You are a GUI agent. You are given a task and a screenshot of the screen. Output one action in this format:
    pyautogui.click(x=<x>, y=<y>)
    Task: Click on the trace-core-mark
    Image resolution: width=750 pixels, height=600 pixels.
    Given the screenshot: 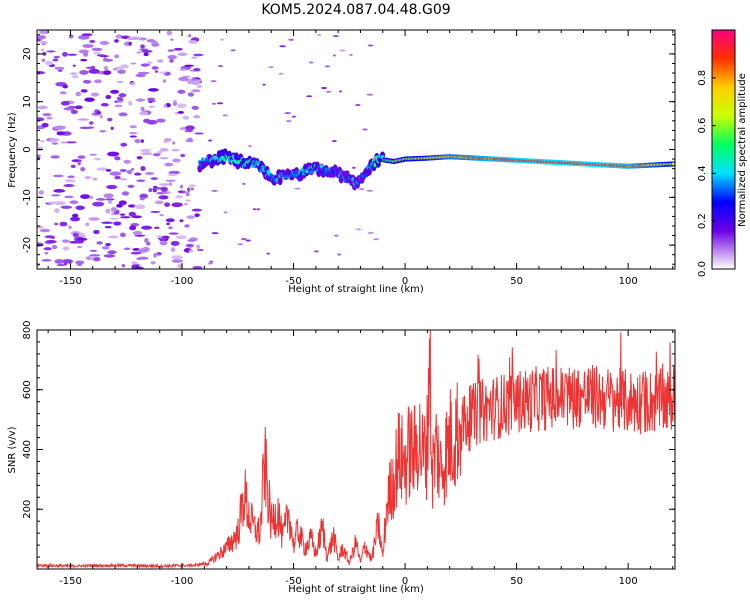 What is the action you would take?
    pyautogui.click(x=673, y=164)
    